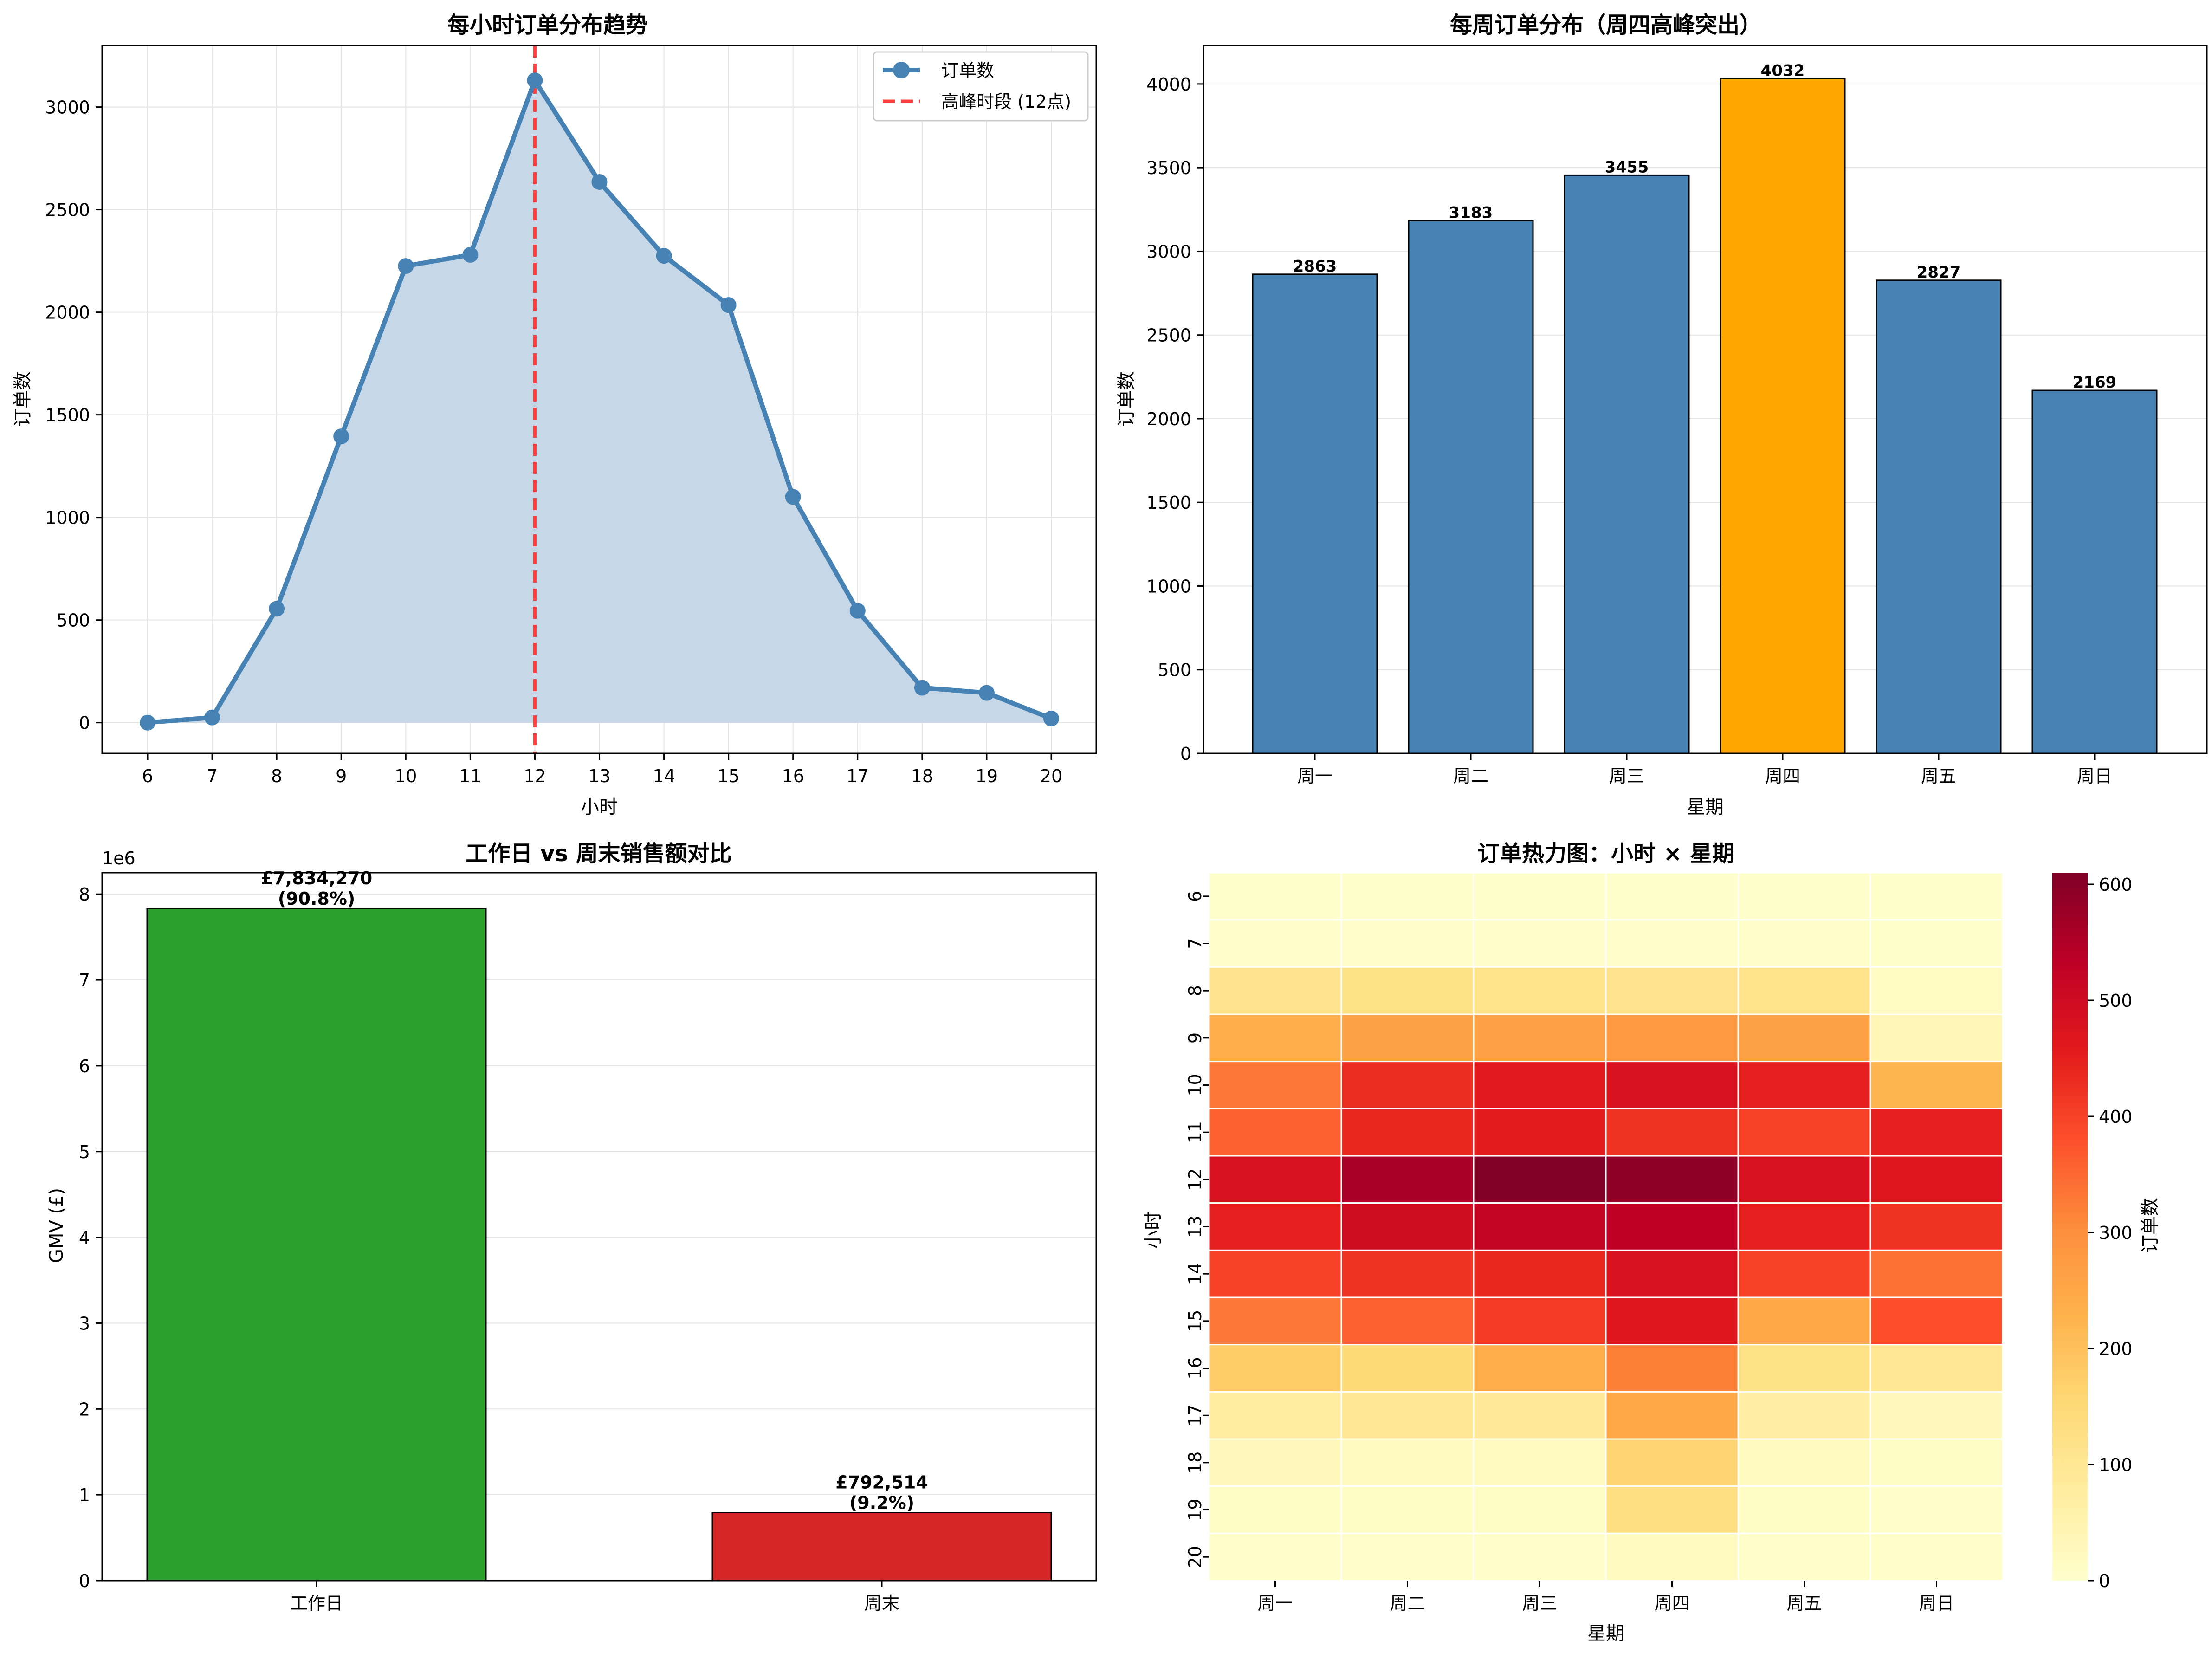 The width and height of the screenshot is (2212, 1653). I want to click on y-tick-label: 20, so click(1195, 1557).